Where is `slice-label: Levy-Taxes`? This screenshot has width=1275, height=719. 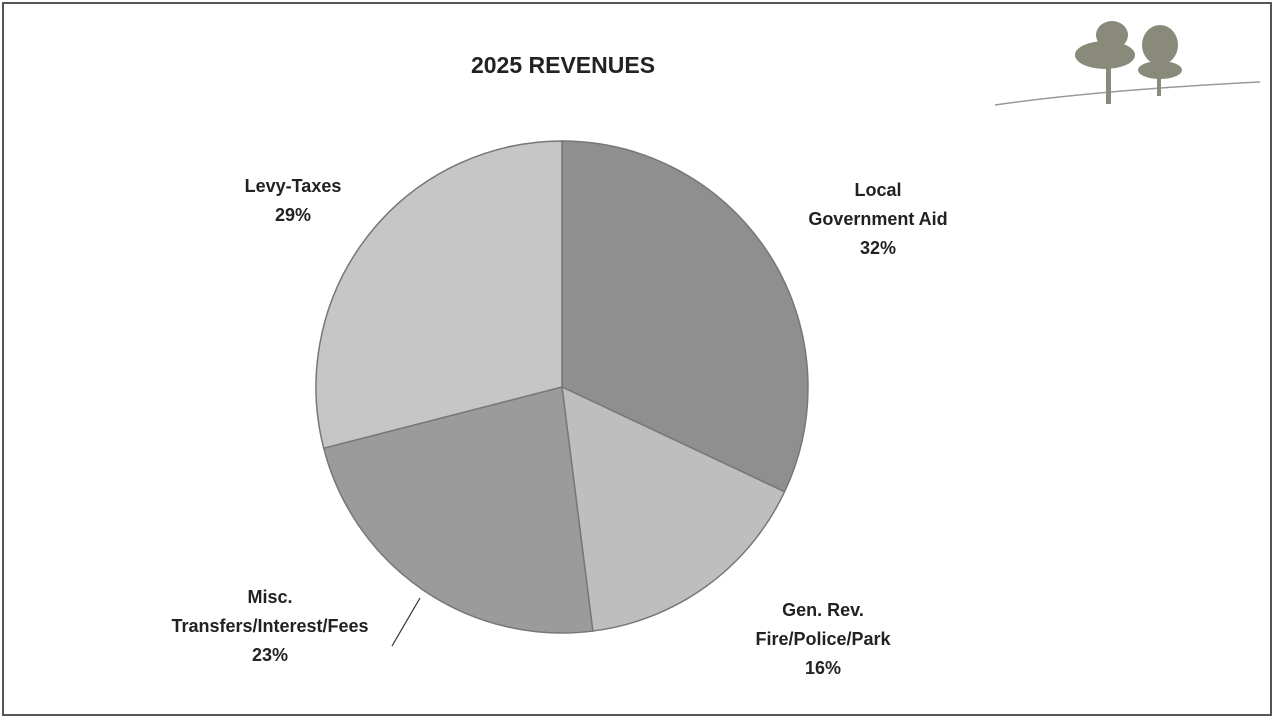
slice-label: Levy-Taxes is located at coordinates (293, 186).